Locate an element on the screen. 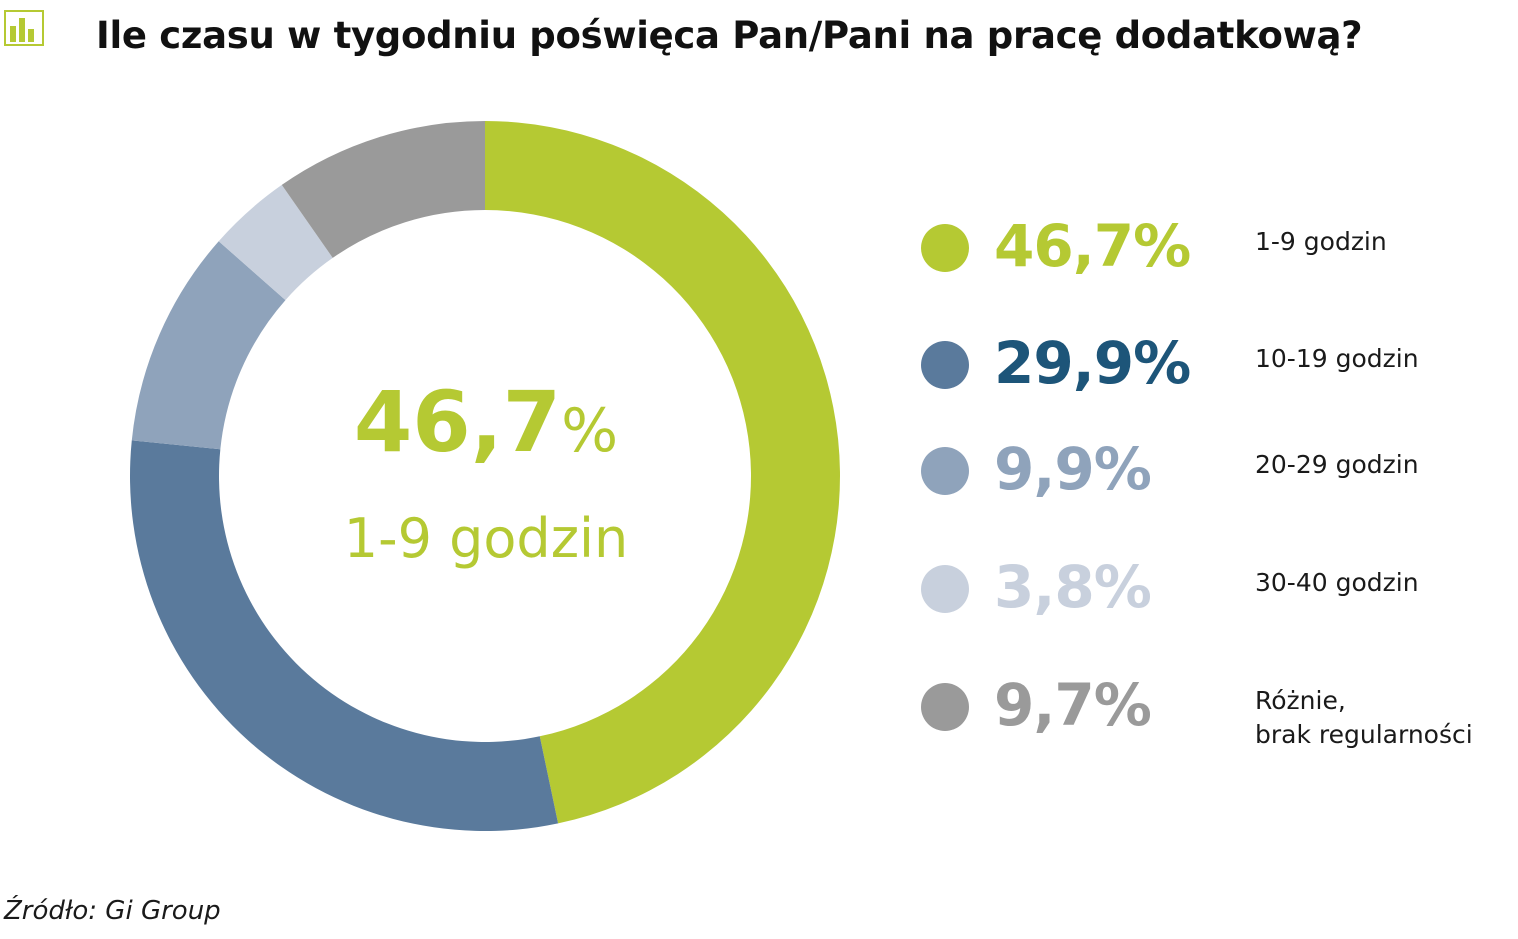 The image size is (1518, 939). center-percentage: 46,7% is located at coordinates (486, 422).